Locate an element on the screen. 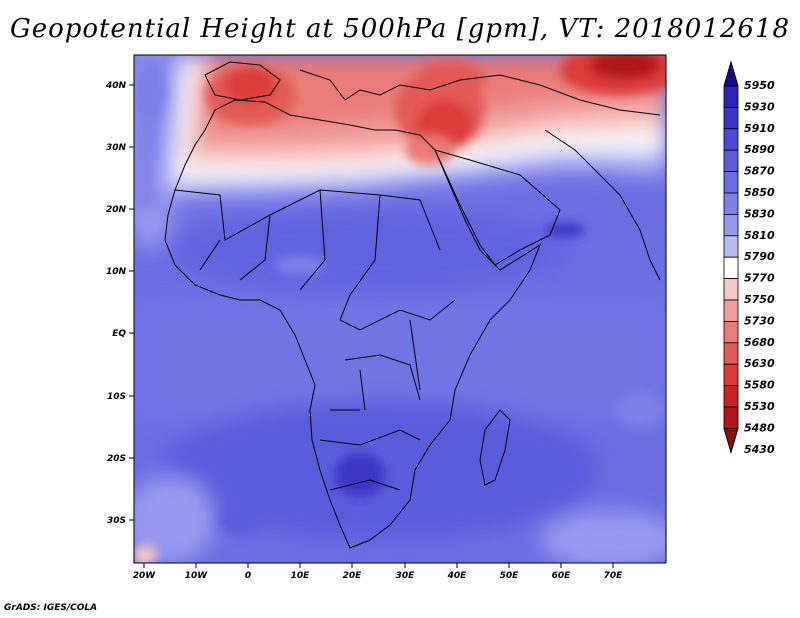 Image resolution: width=800 pixels, height=618 pixels. colorbar-label: 5870 is located at coordinates (759, 171).